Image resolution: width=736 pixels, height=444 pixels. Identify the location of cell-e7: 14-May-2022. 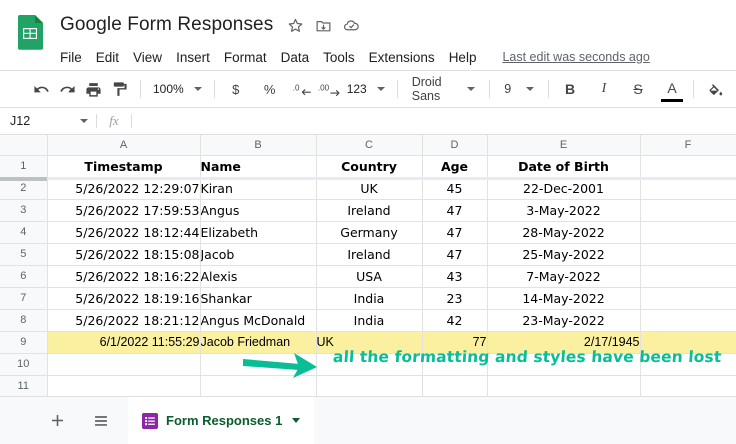
(563, 298).